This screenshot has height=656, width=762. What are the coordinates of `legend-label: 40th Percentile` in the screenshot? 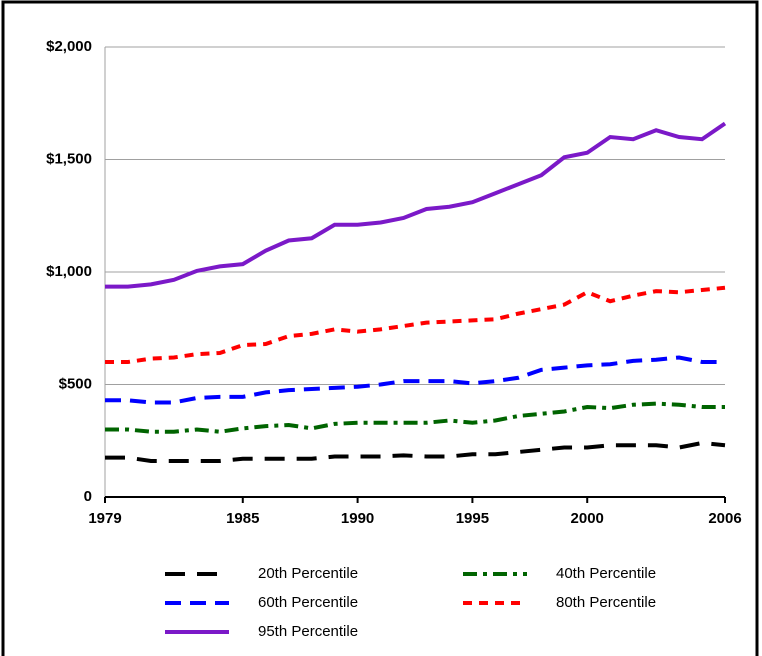 It's located at (606, 573).